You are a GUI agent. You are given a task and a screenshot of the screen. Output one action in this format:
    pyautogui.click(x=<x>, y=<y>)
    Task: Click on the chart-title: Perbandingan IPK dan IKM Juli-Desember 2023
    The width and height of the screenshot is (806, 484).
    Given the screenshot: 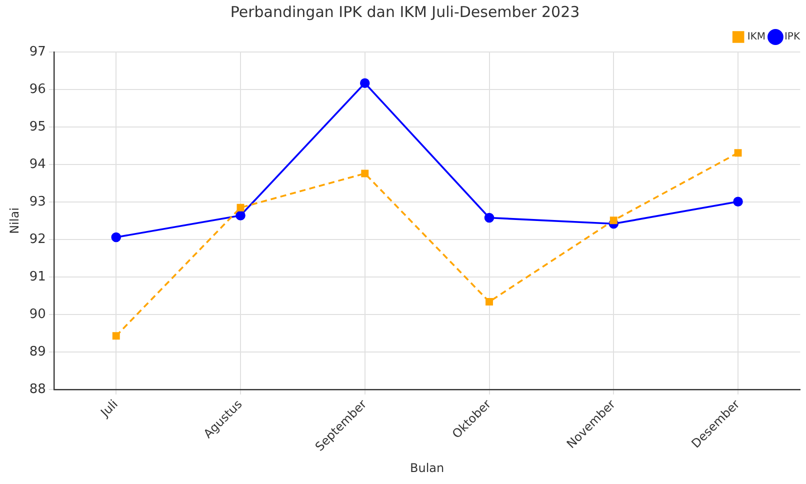 What is the action you would take?
    pyautogui.click(x=405, y=11)
    